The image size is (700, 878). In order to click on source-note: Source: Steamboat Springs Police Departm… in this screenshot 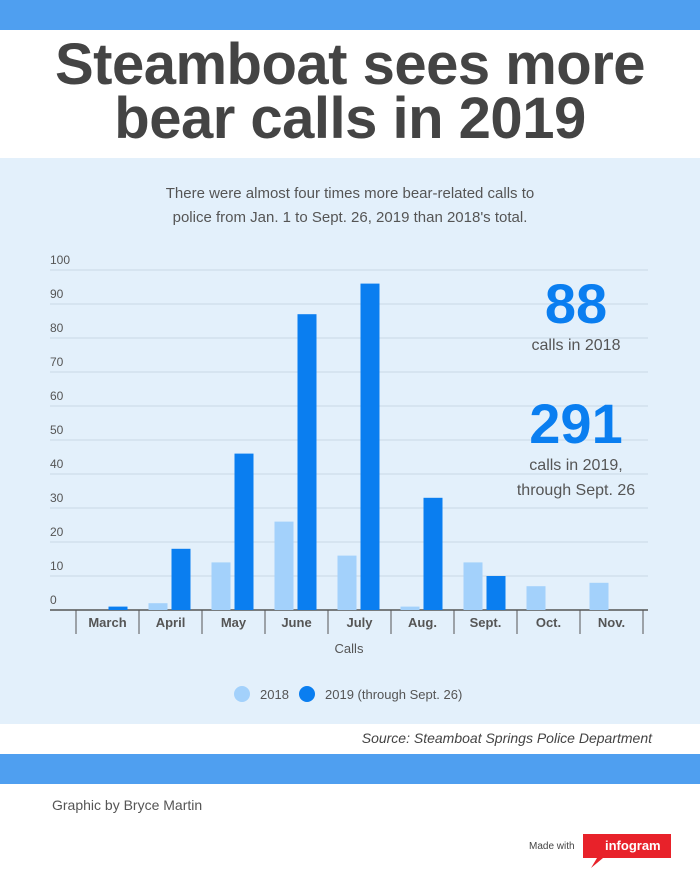, I will do `click(506, 738)`.